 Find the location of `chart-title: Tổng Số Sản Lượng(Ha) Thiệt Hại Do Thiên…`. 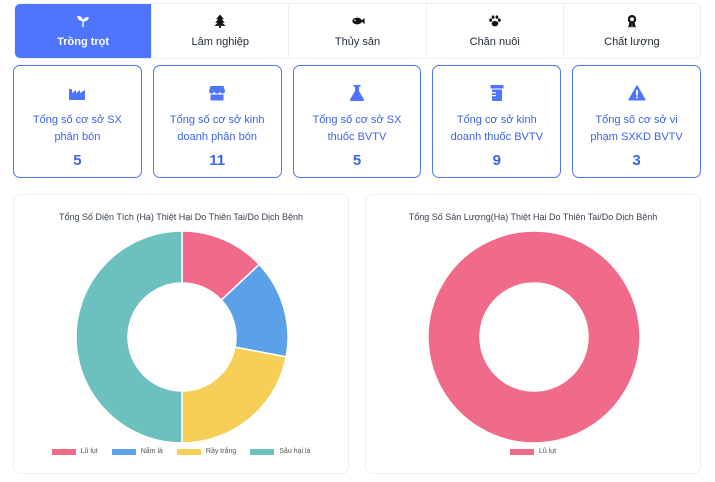

chart-title: Tổng Số Sản Lượng(Ha) Thiệt Hại Do Thiên… is located at coordinates (533, 217).